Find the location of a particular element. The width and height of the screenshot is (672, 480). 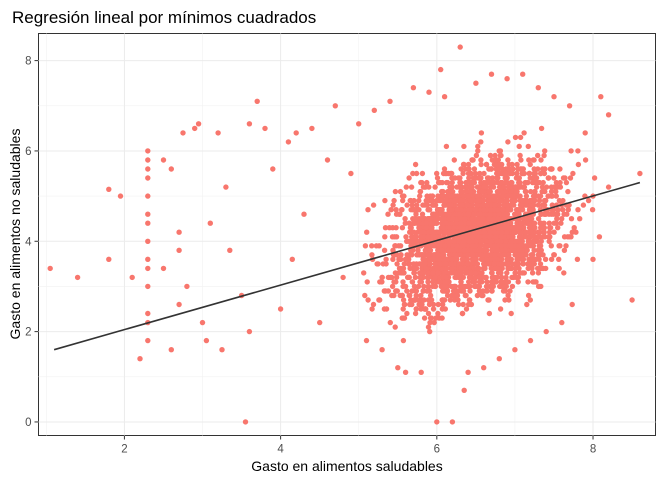

x-axis-title: Gasto en alimentos saludables is located at coordinates (346, 466).